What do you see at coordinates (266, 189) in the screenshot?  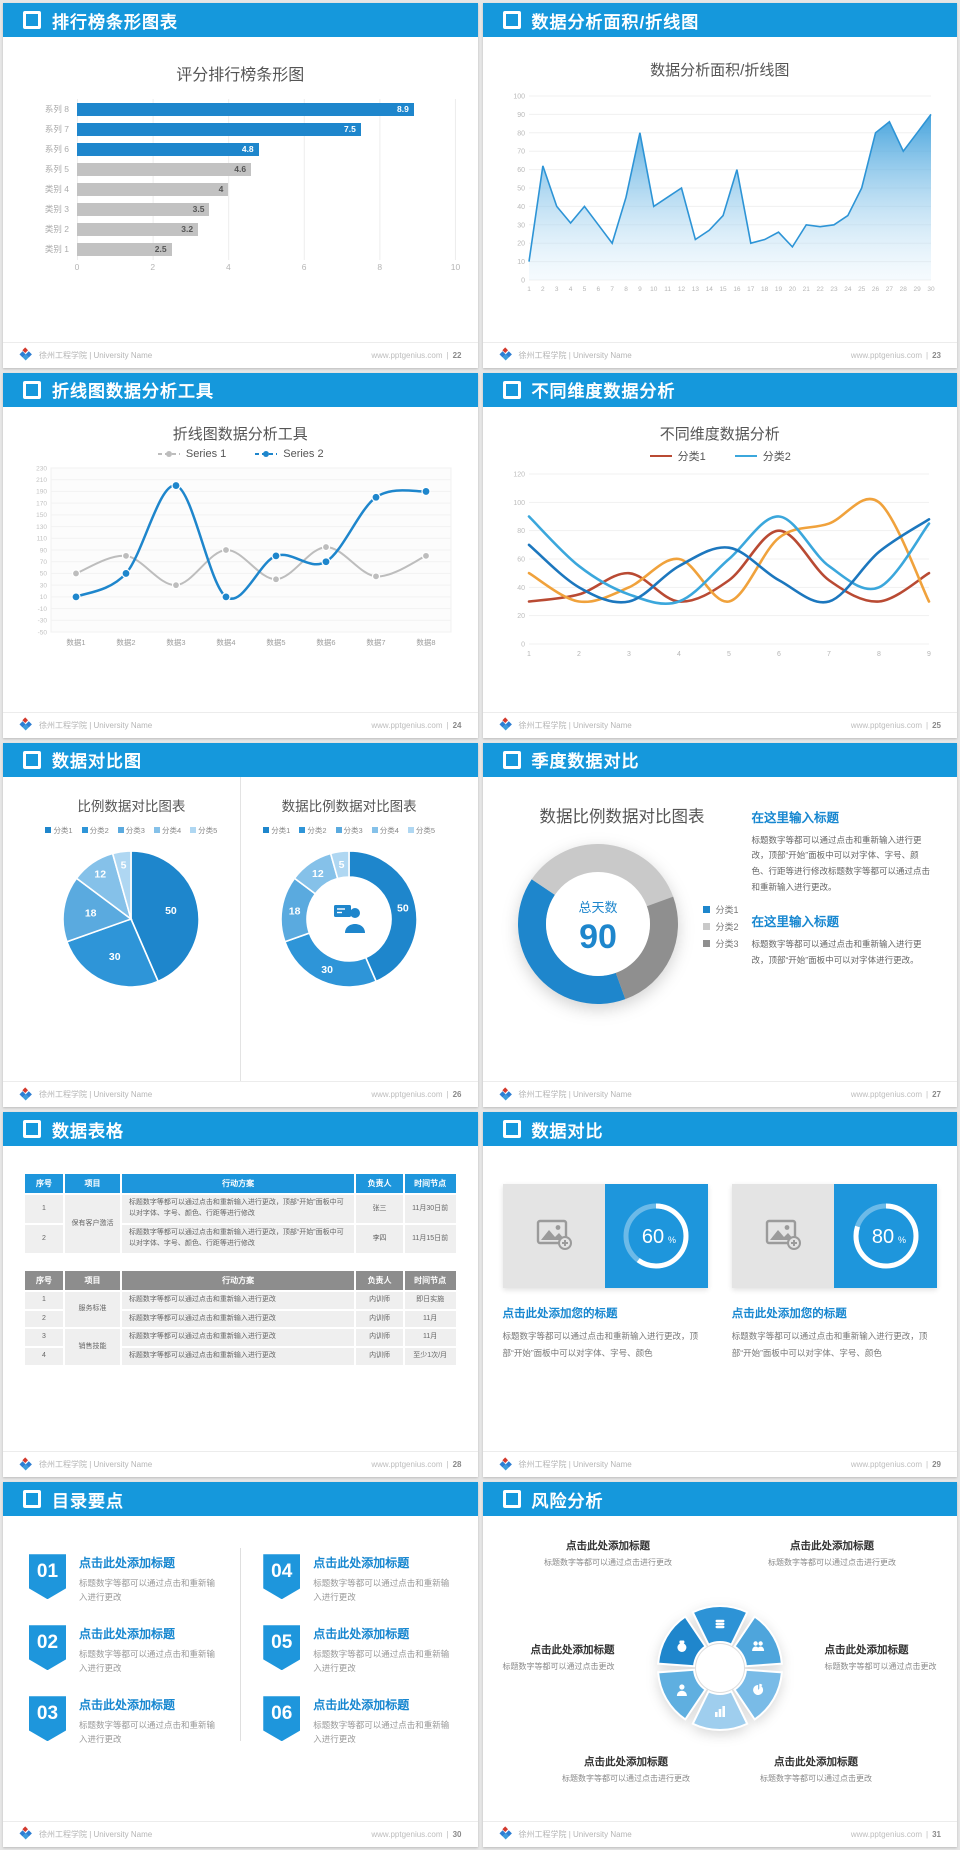 I see `bar-track: 4` at bounding box center [266, 189].